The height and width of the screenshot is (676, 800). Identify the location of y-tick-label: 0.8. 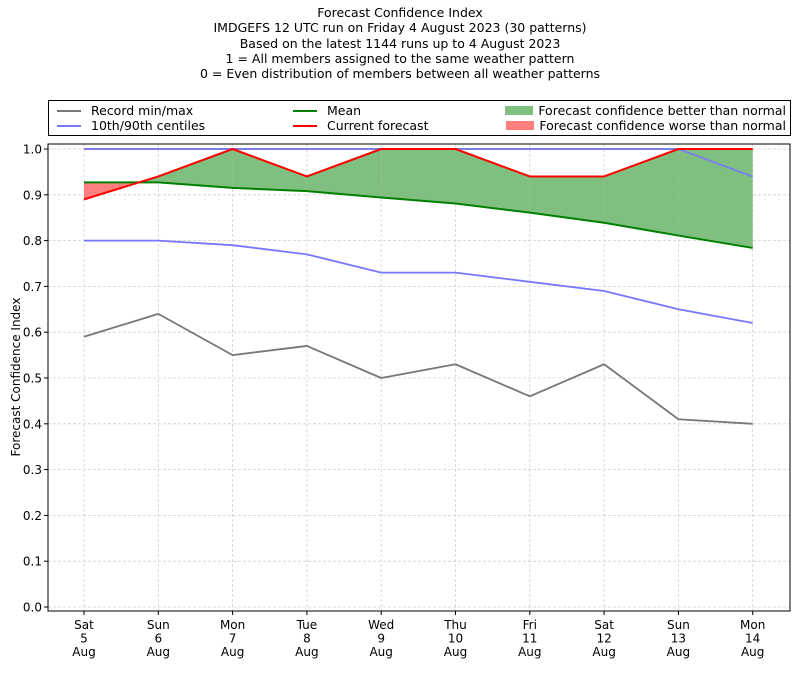
(32, 241).